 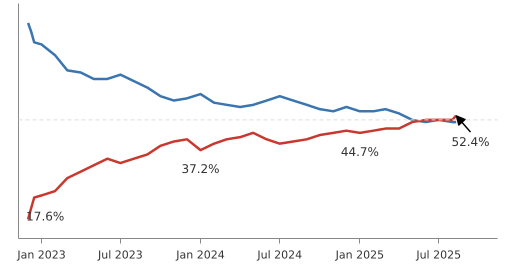 What do you see at coordinates (120, 255) in the screenshot?
I see `x-tick-label: Jul 2023` at bounding box center [120, 255].